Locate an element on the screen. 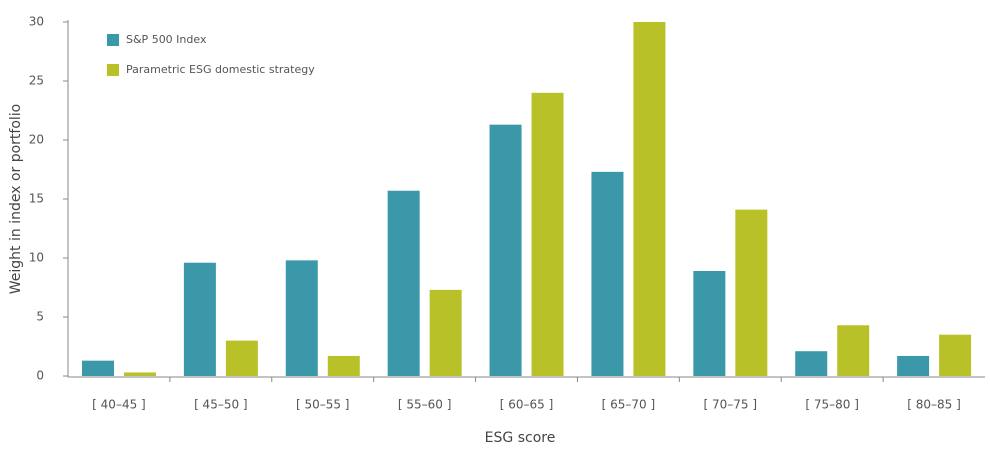 This screenshot has height=449, width=990. x-tick-label: [ 60–65 ] is located at coordinates (527, 405).